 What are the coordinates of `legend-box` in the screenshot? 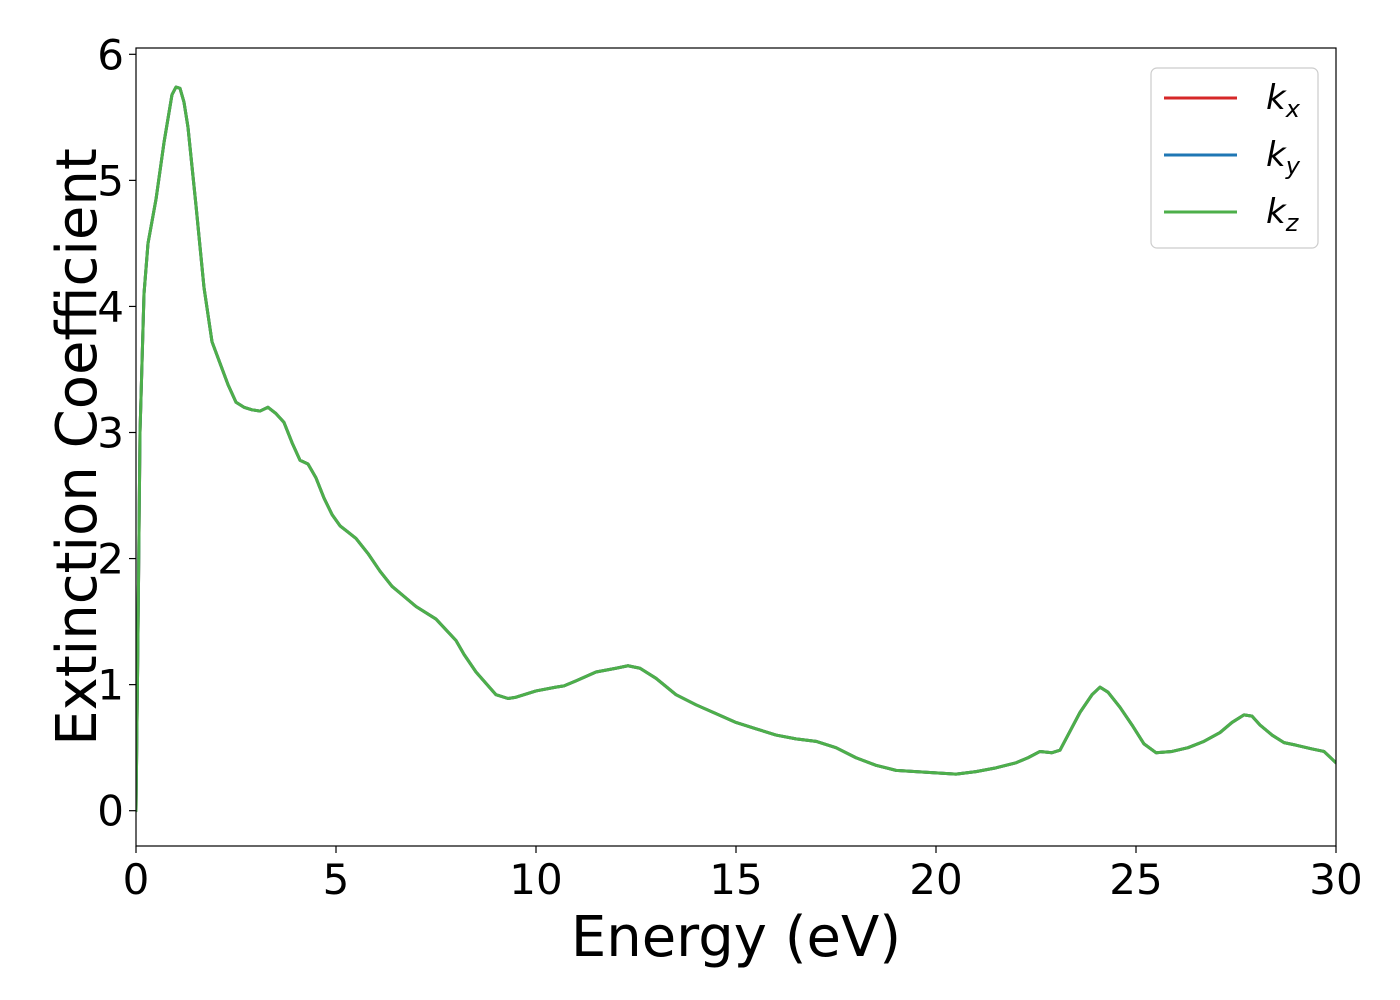 It's located at (1234, 158).